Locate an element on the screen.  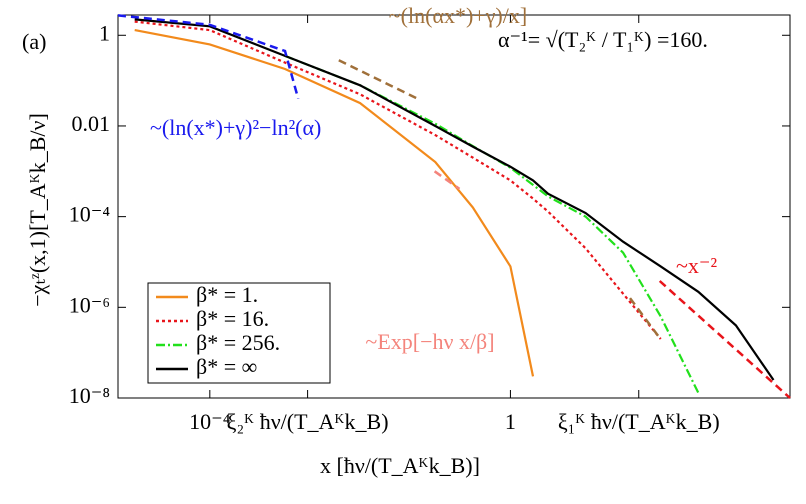
legend-label: β* = 256. is located at coordinates (238, 342).